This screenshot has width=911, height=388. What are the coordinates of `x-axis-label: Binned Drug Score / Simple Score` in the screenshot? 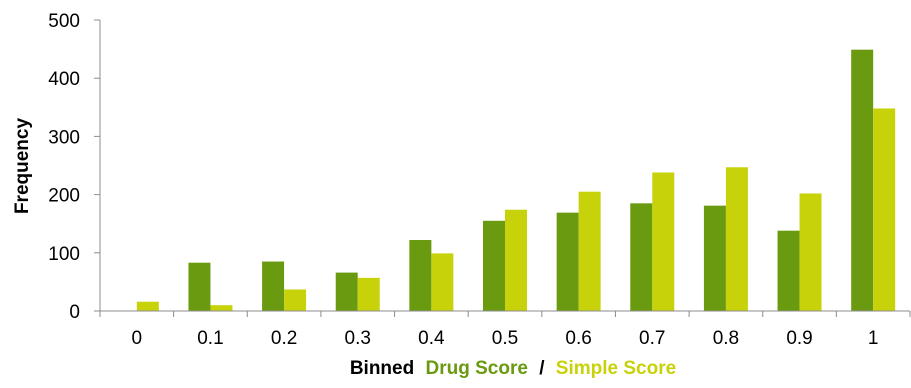 It's located at (513, 368).